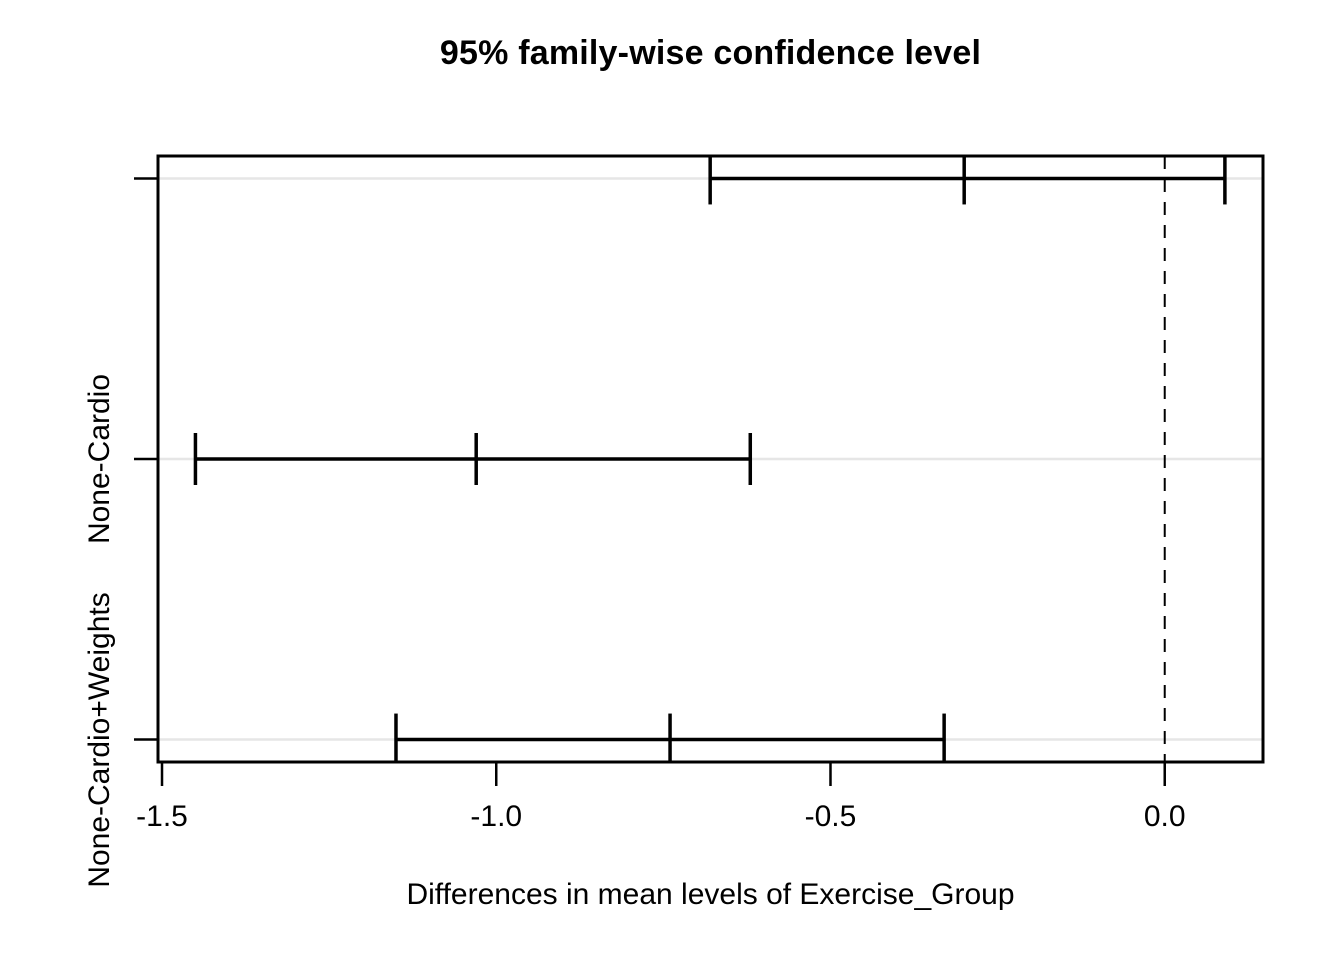  Describe the element at coordinates (99, 459) in the screenshot. I see `y-axis-label-none-cardio: None-Cardio` at that location.